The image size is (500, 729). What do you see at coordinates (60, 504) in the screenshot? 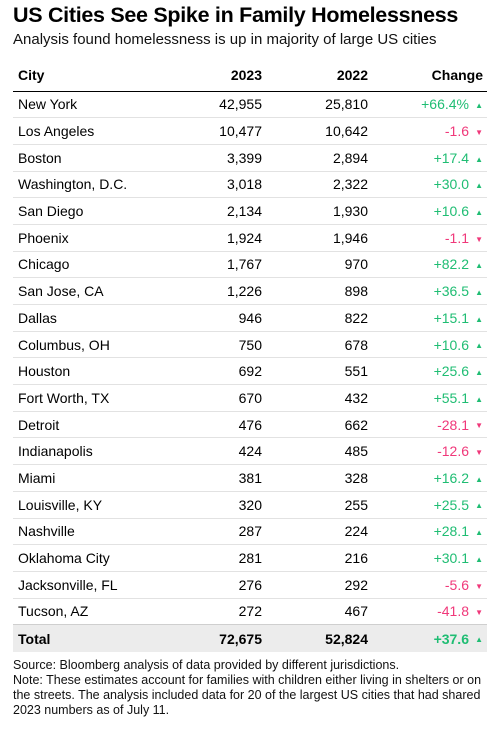
I see `city-cell: Louisville, KY` at bounding box center [60, 504].